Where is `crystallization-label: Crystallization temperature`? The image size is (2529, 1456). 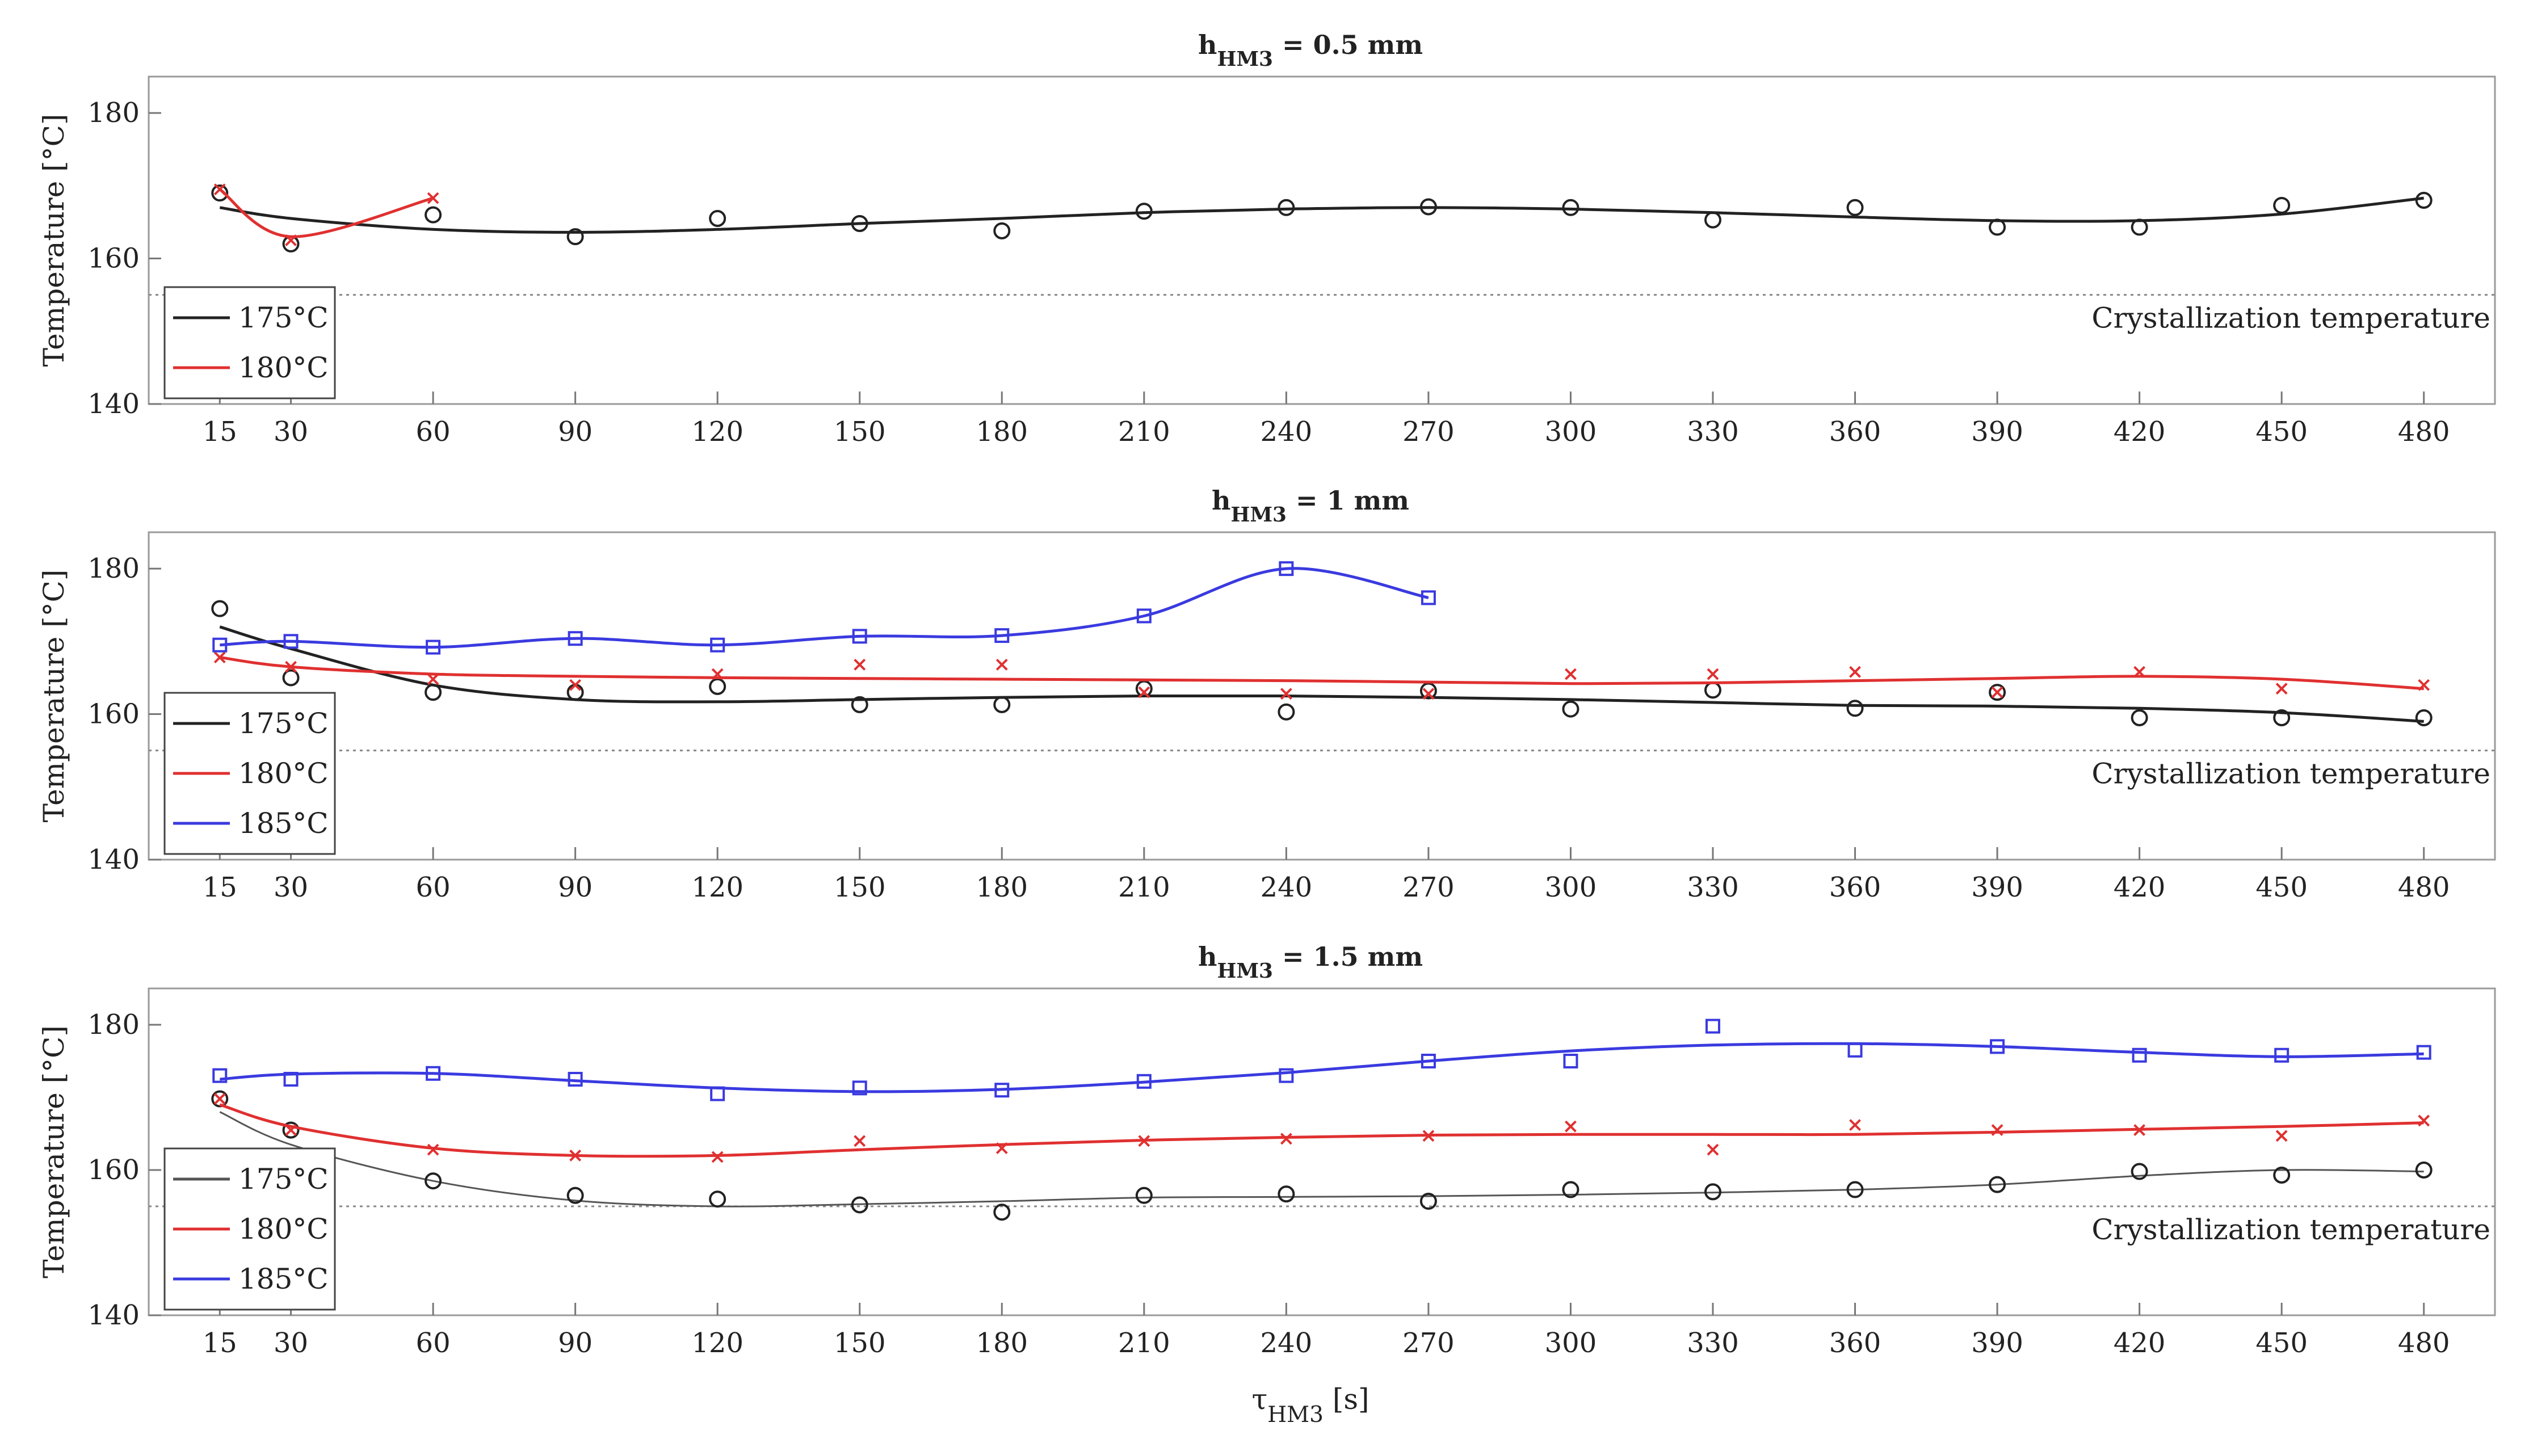 crystallization-label: Crystallization temperature is located at coordinates (2291, 774).